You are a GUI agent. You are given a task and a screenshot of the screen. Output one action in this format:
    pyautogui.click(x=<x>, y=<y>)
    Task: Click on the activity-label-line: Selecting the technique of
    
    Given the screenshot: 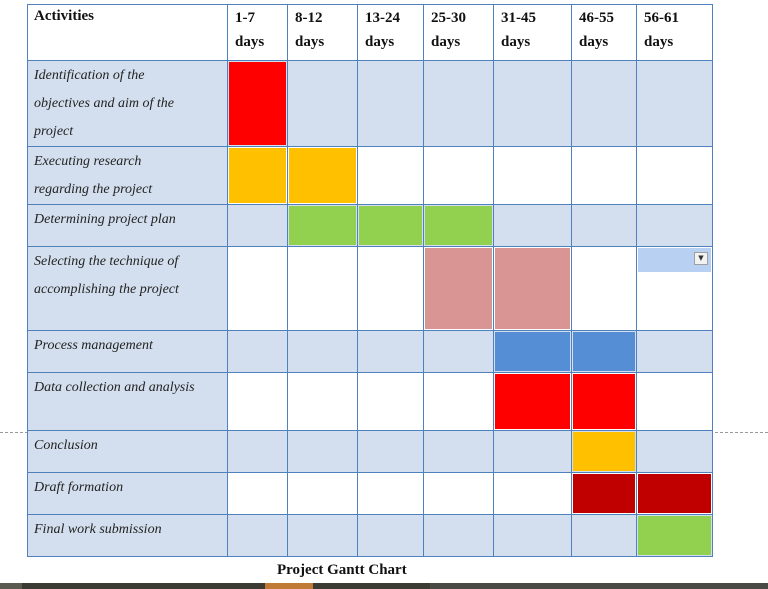 What is the action you would take?
    pyautogui.click(x=106, y=261)
    